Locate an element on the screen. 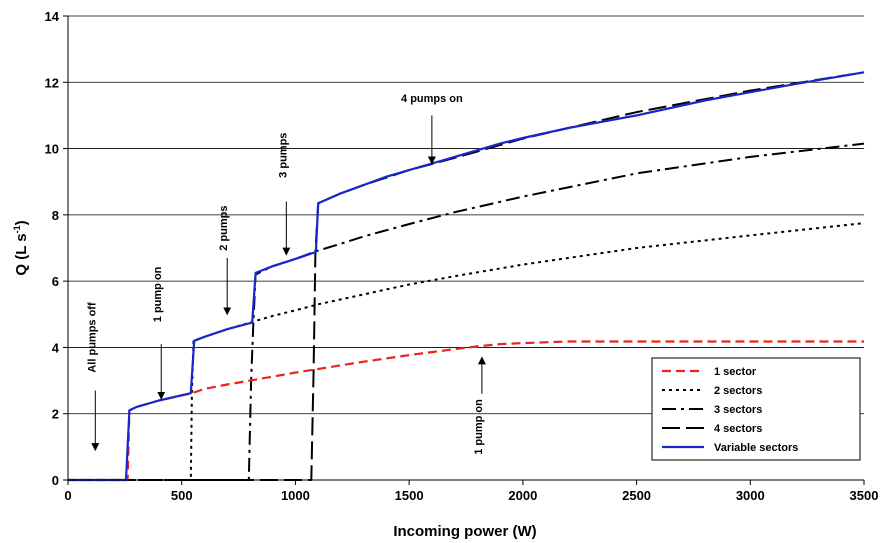 The height and width of the screenshot is (543, 882). legend-box is located at coordinates (756, 409).